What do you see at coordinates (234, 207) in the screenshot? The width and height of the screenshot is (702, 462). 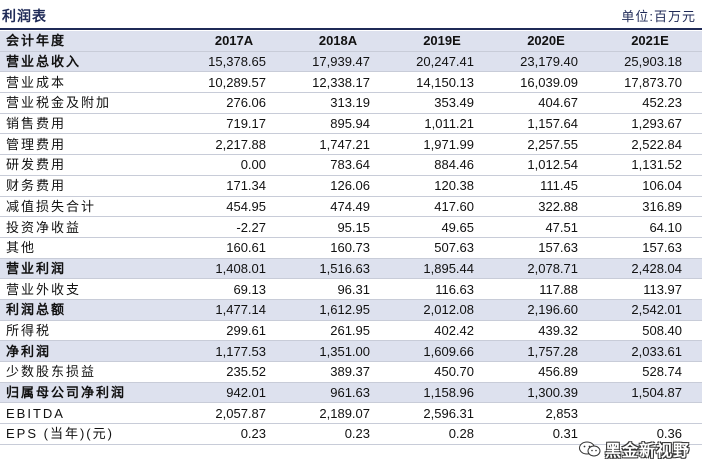 I see `value-cell: 454.95` at bounding box center [234, 207].